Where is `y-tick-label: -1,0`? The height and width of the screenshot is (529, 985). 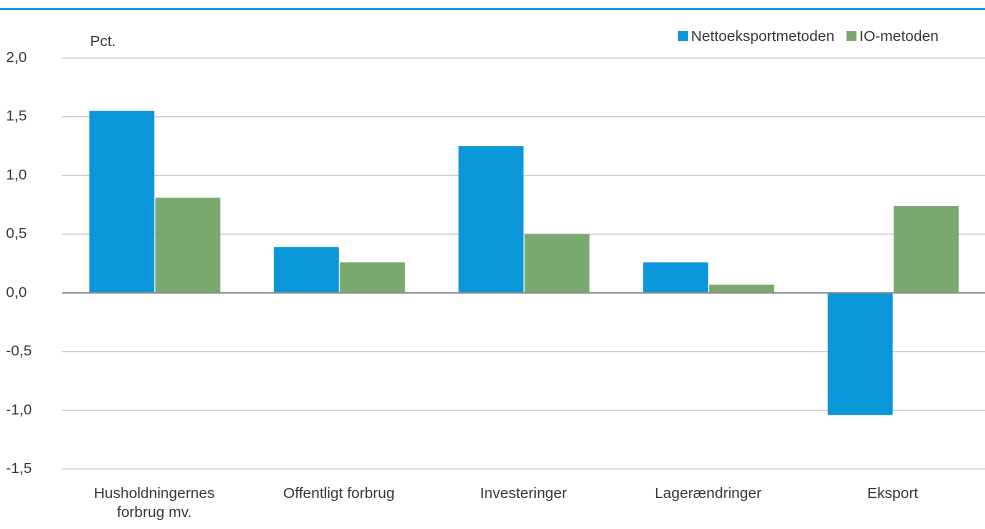 y-tick-label: -1,0 is located at coordinates (19, 409).